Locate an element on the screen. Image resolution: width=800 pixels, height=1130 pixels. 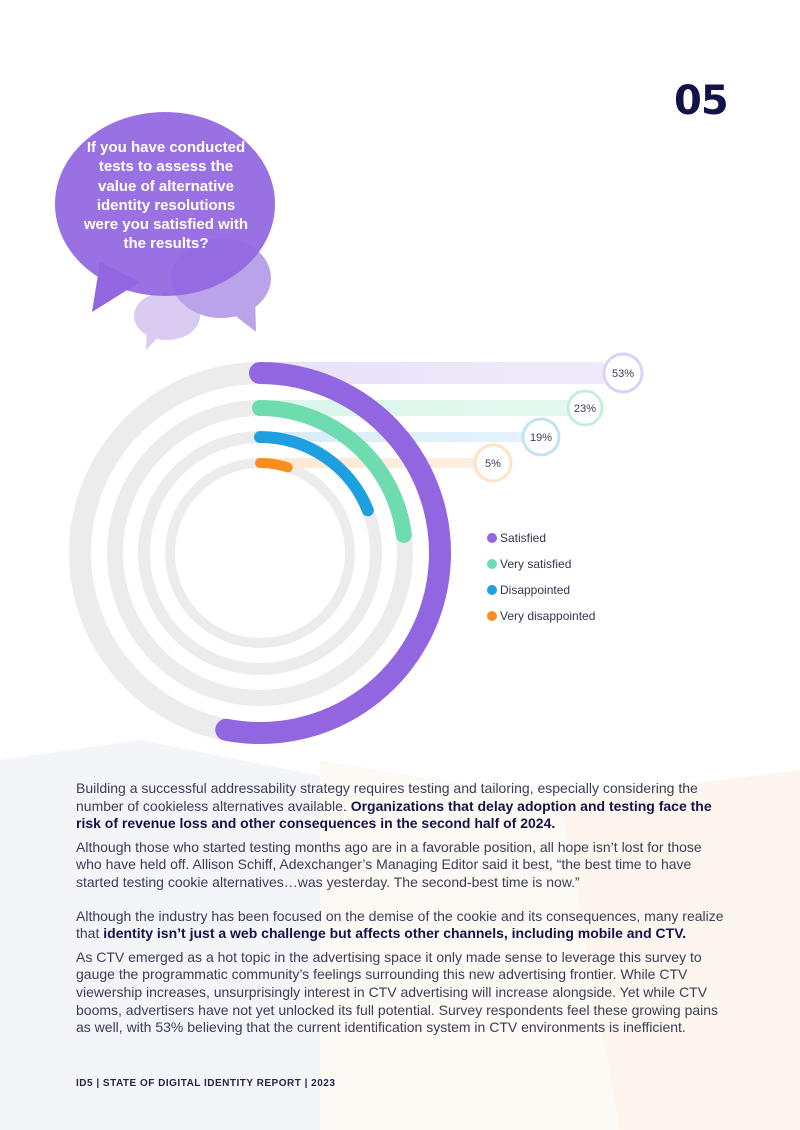
legend-item-very-disappointed: Very disappointed is located at coordinates (541, 616).